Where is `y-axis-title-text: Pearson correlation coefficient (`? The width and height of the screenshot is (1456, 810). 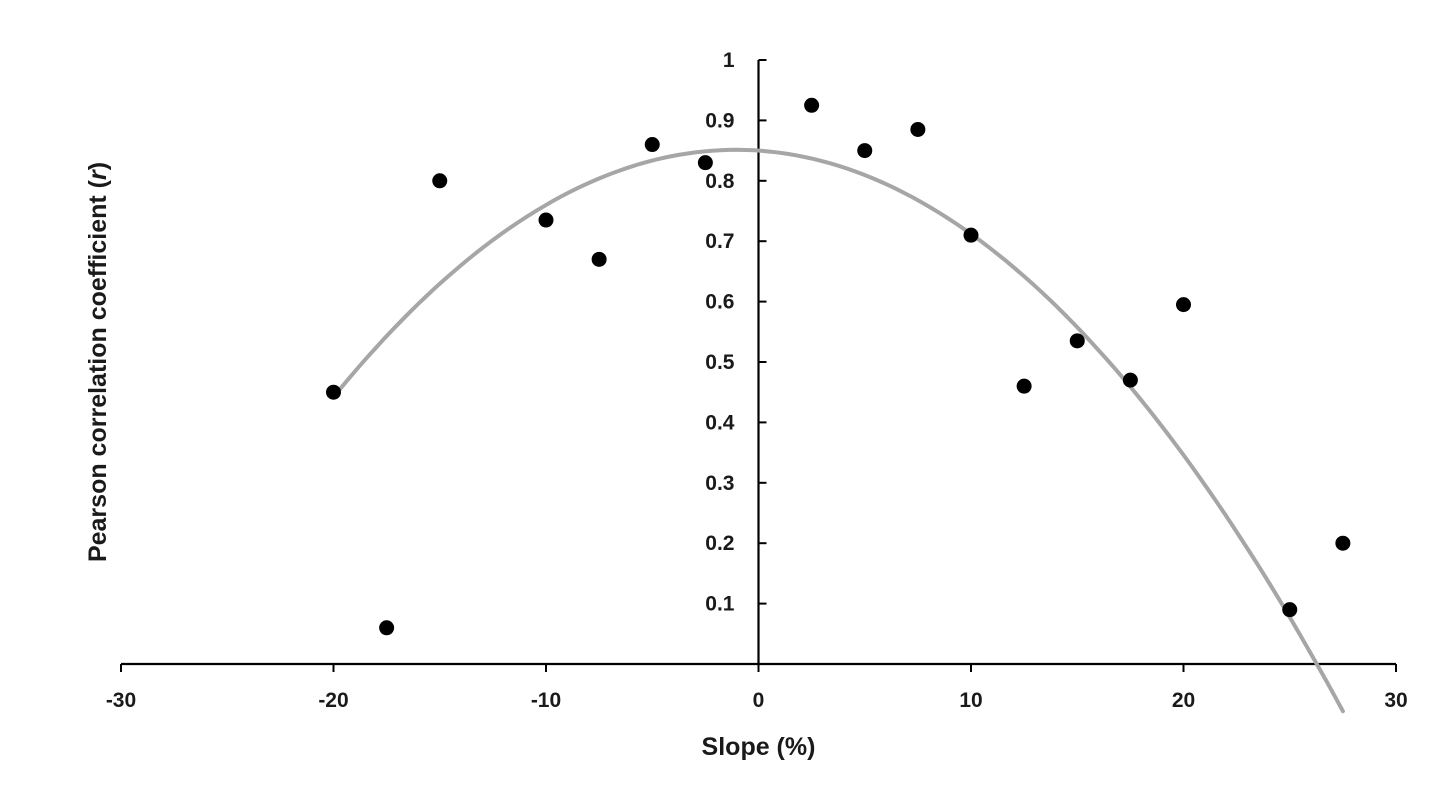
y-axis-title-text: Pearson correlation coefficient ( is located at coordinates (98, 370).